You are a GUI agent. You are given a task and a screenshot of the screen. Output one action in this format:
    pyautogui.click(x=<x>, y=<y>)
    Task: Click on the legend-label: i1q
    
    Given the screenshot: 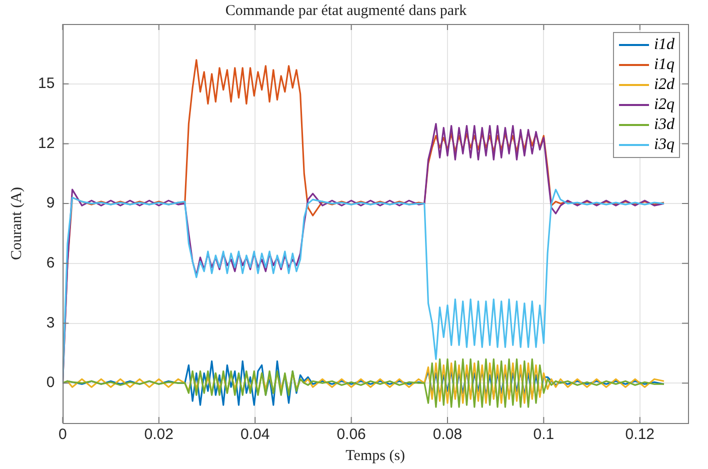 What is the action you would take?
    pyautogui.click(x=664, y=65)
    